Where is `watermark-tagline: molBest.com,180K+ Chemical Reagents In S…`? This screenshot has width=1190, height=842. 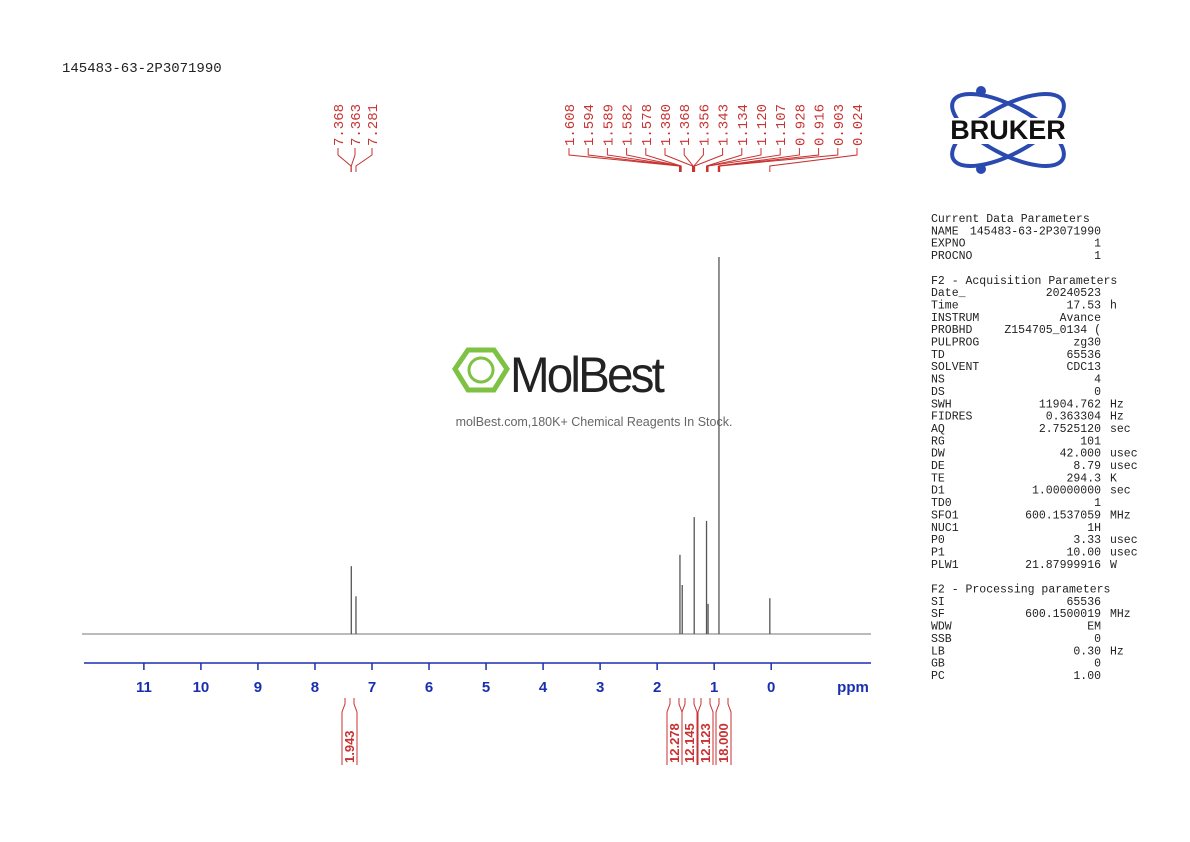 watermark-tagline: molBest.com,180K+ Chemical Reagents In S… is located at coordinates (594, 422).